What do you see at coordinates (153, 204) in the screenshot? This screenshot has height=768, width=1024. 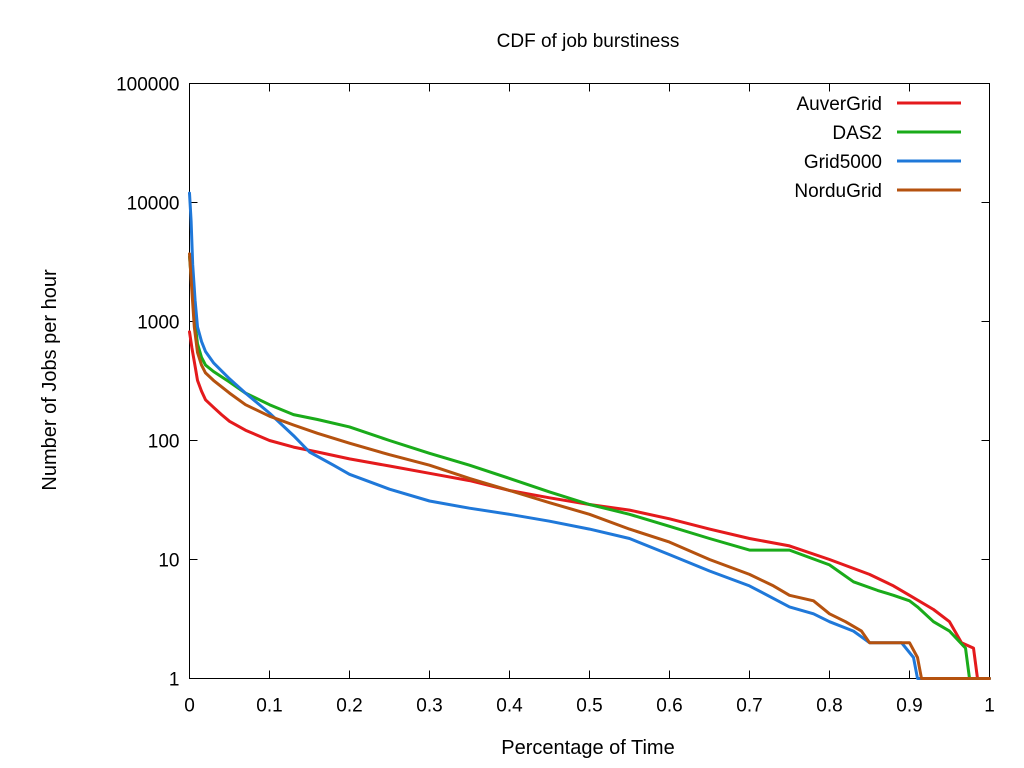 I see `y-tick-label-4: 10000` at bounding box center [153, 204].